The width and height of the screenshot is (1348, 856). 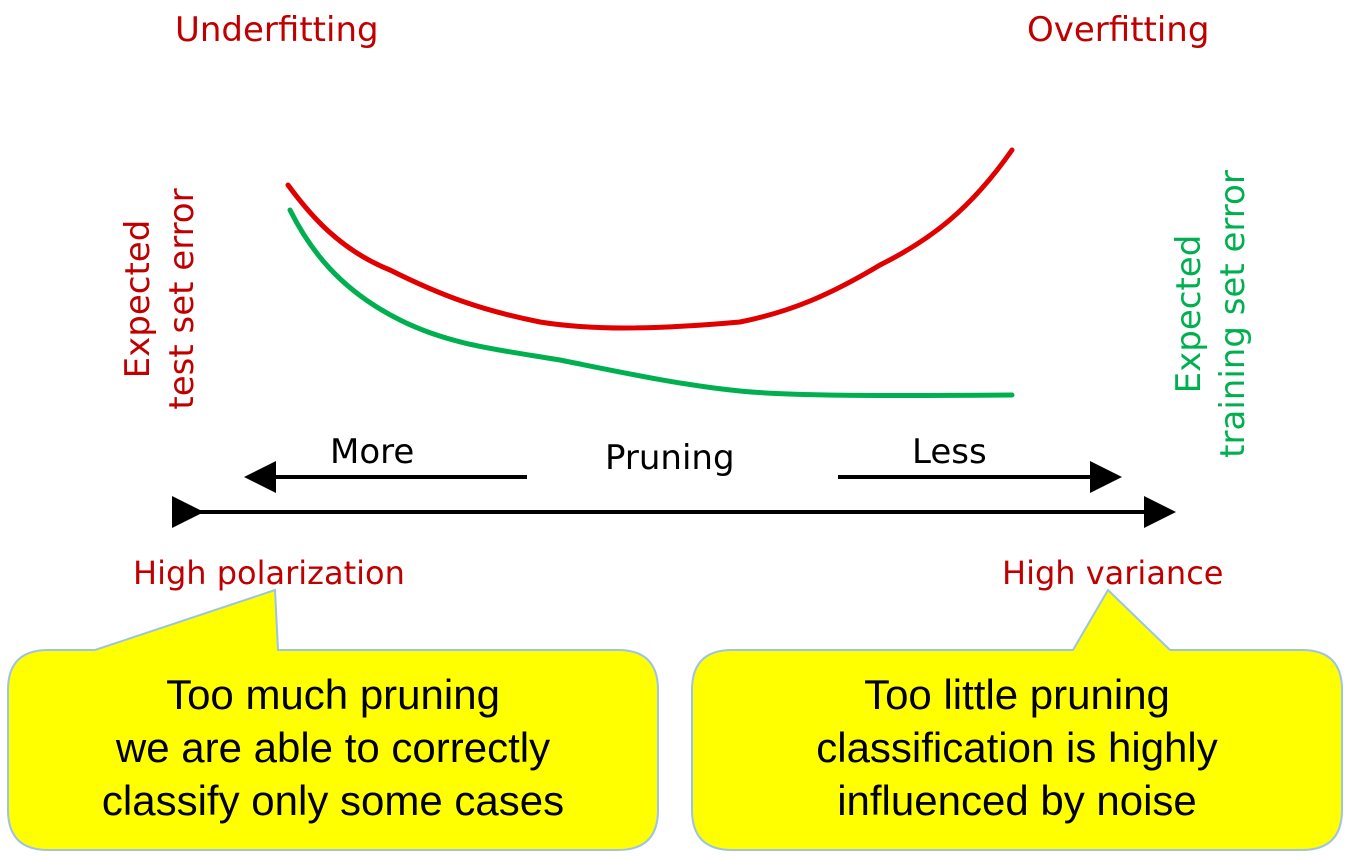 I want to click on test-error-label-line1: Expected, so click(x=138, y=299).